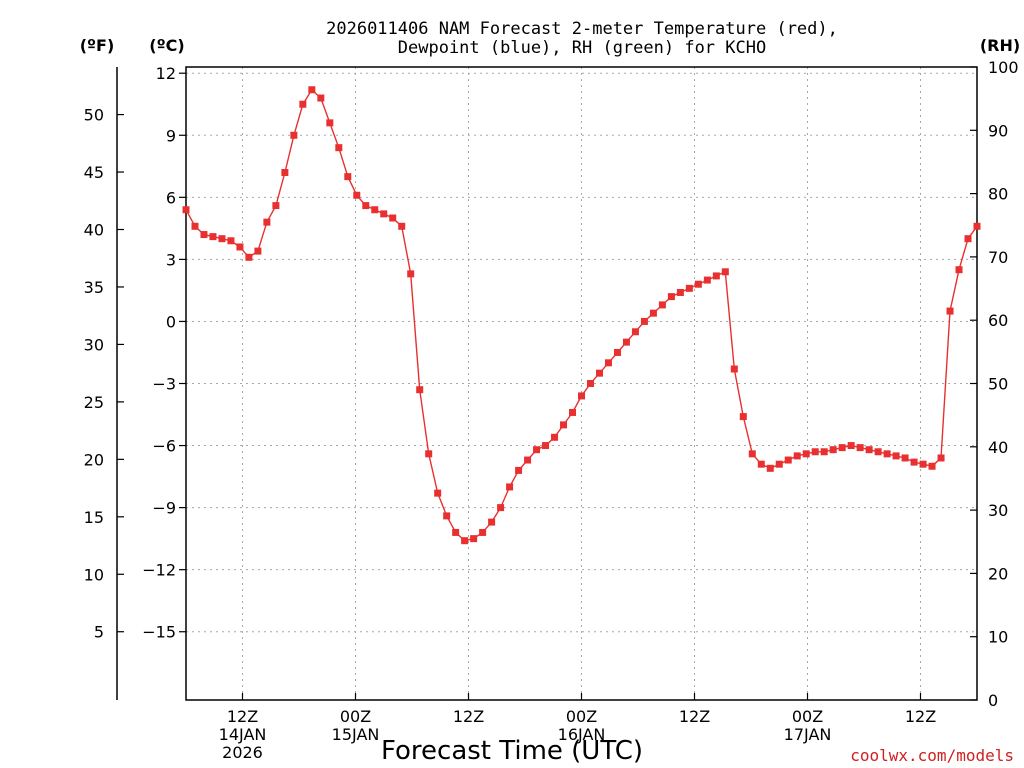 This screenshot has height=768, width=1024. What do you see at coordinates (94, 402) in the screenshot?
I see `fahrenheit-tick-label: 25` at bounding box center [94, 402].